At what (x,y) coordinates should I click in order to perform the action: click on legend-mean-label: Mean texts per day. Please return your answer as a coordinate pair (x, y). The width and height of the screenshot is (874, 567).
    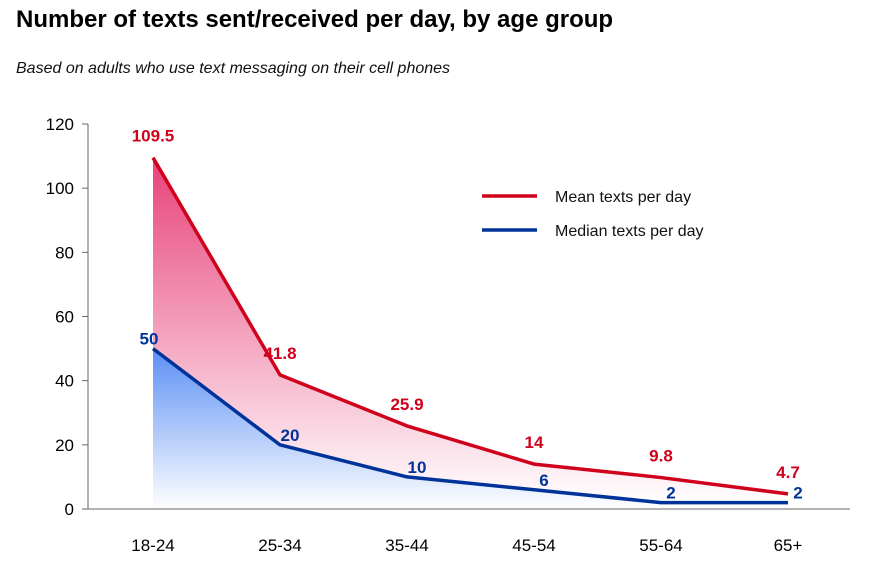
    Looking at the image, I should click on (623, 197).